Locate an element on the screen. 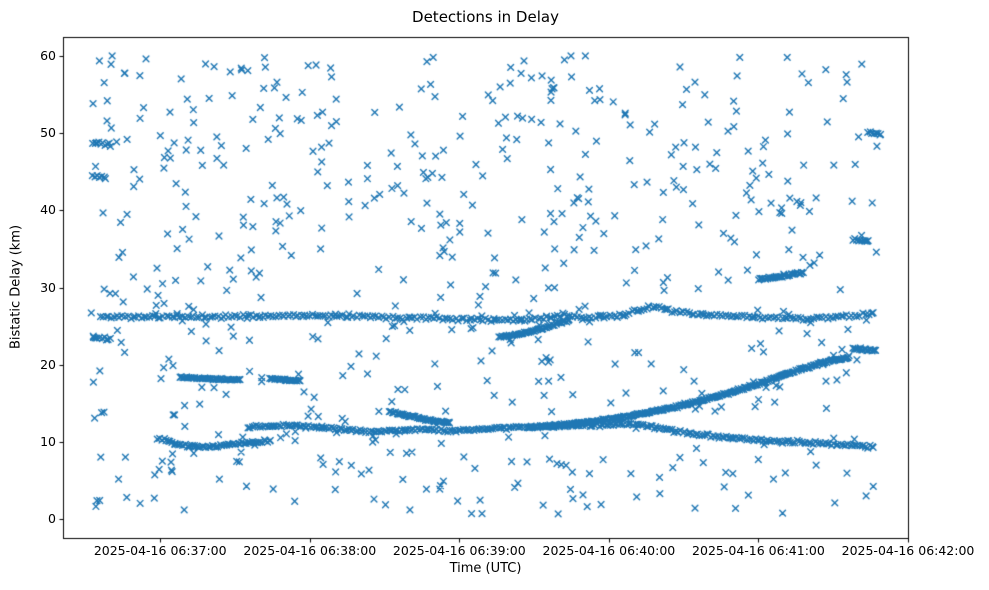  x-axis-label: Time (UTC) is located at coordinates (485, 568).